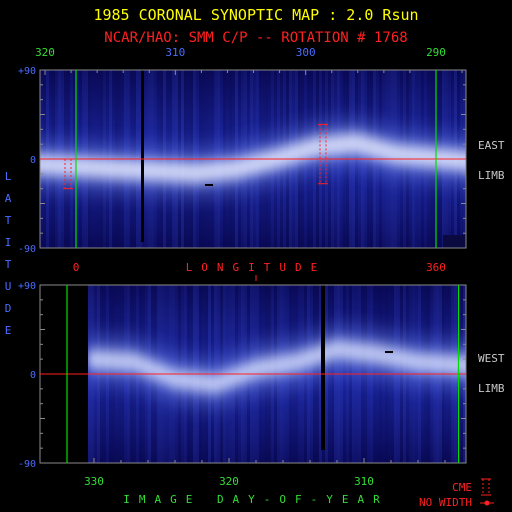  I want to click on longitude-axis: 0 360, so click(259, 271).